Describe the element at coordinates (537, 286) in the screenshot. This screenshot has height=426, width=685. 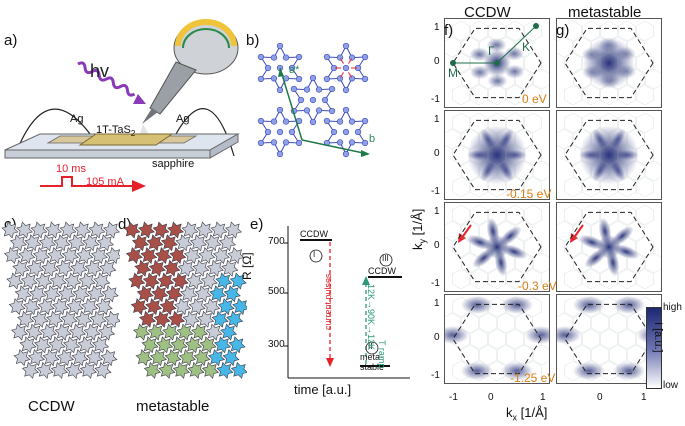
I see `energy-label-2: -0.3 eV` at that location.